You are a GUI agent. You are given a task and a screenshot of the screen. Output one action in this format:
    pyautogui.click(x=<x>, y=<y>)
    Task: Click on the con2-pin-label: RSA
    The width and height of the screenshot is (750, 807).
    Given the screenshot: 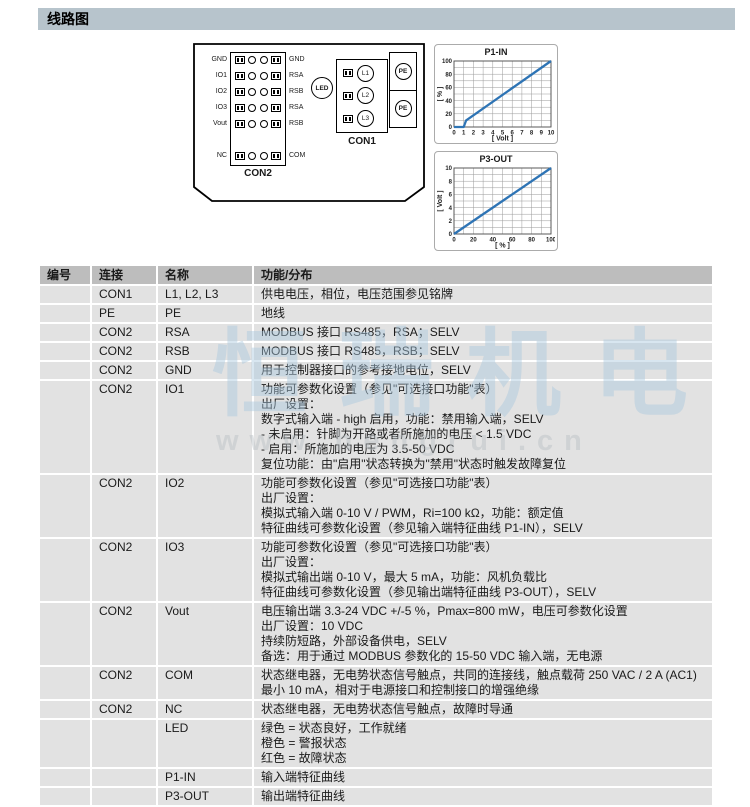 What is the action you would take?
    pyautogui.click(x=296, y=75)
    